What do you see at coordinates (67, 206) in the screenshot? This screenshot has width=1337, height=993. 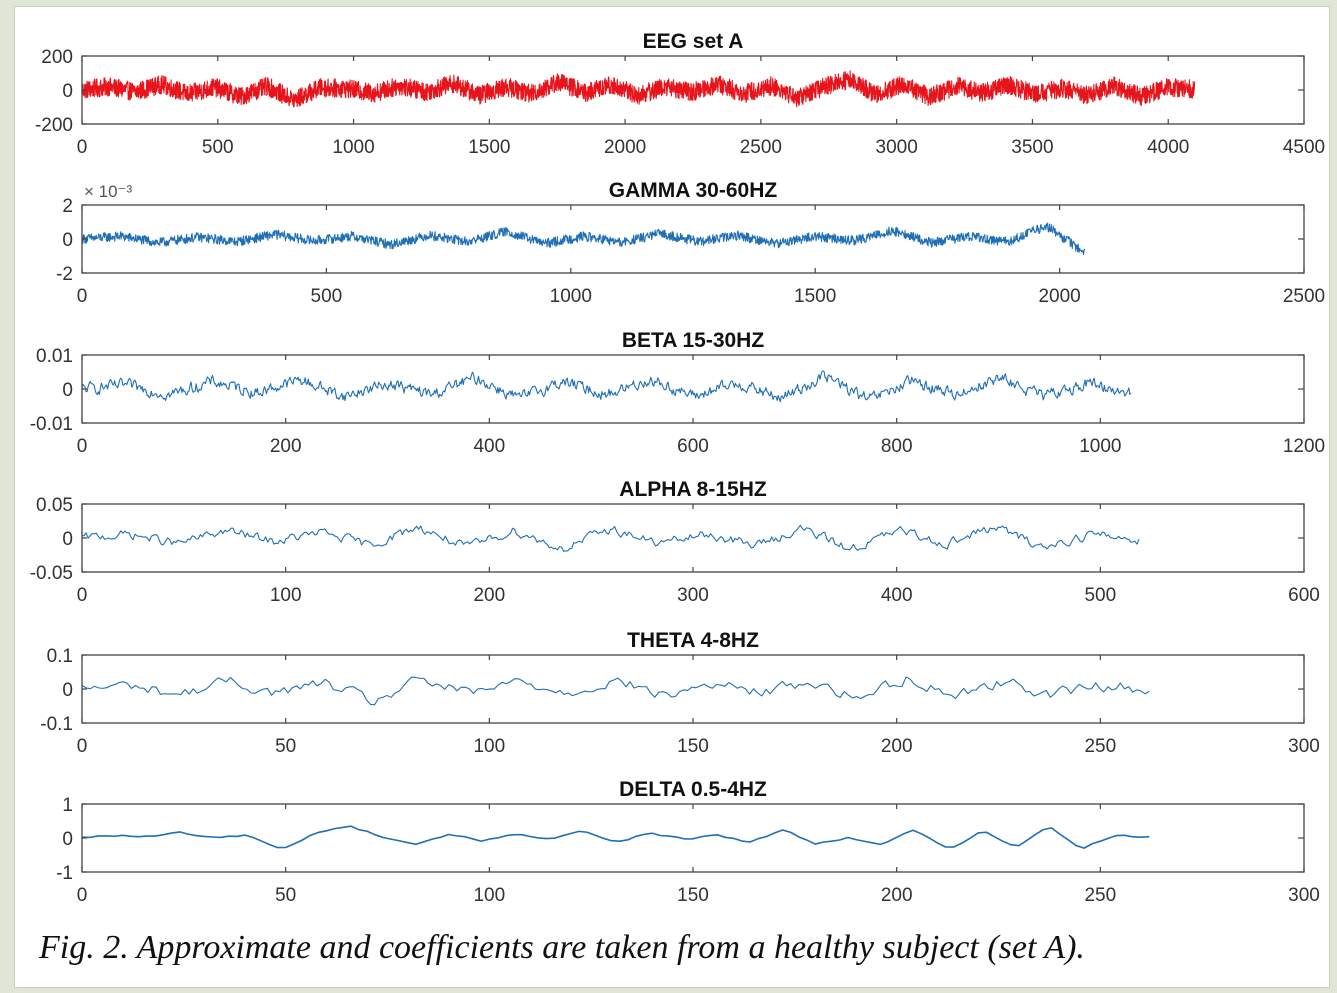 I see `y-tick-label: 2` at bounding box center [67, 206].